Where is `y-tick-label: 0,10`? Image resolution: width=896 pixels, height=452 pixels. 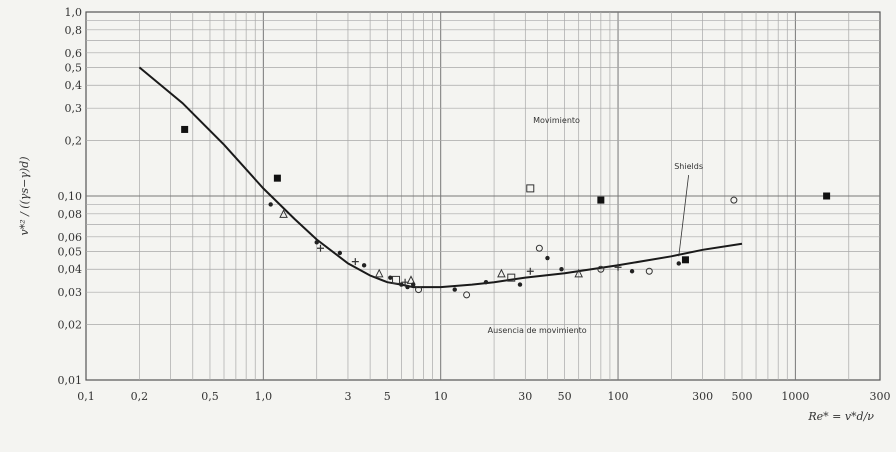
y-tick-label: 0,10 is located at coordinates (70, 196).